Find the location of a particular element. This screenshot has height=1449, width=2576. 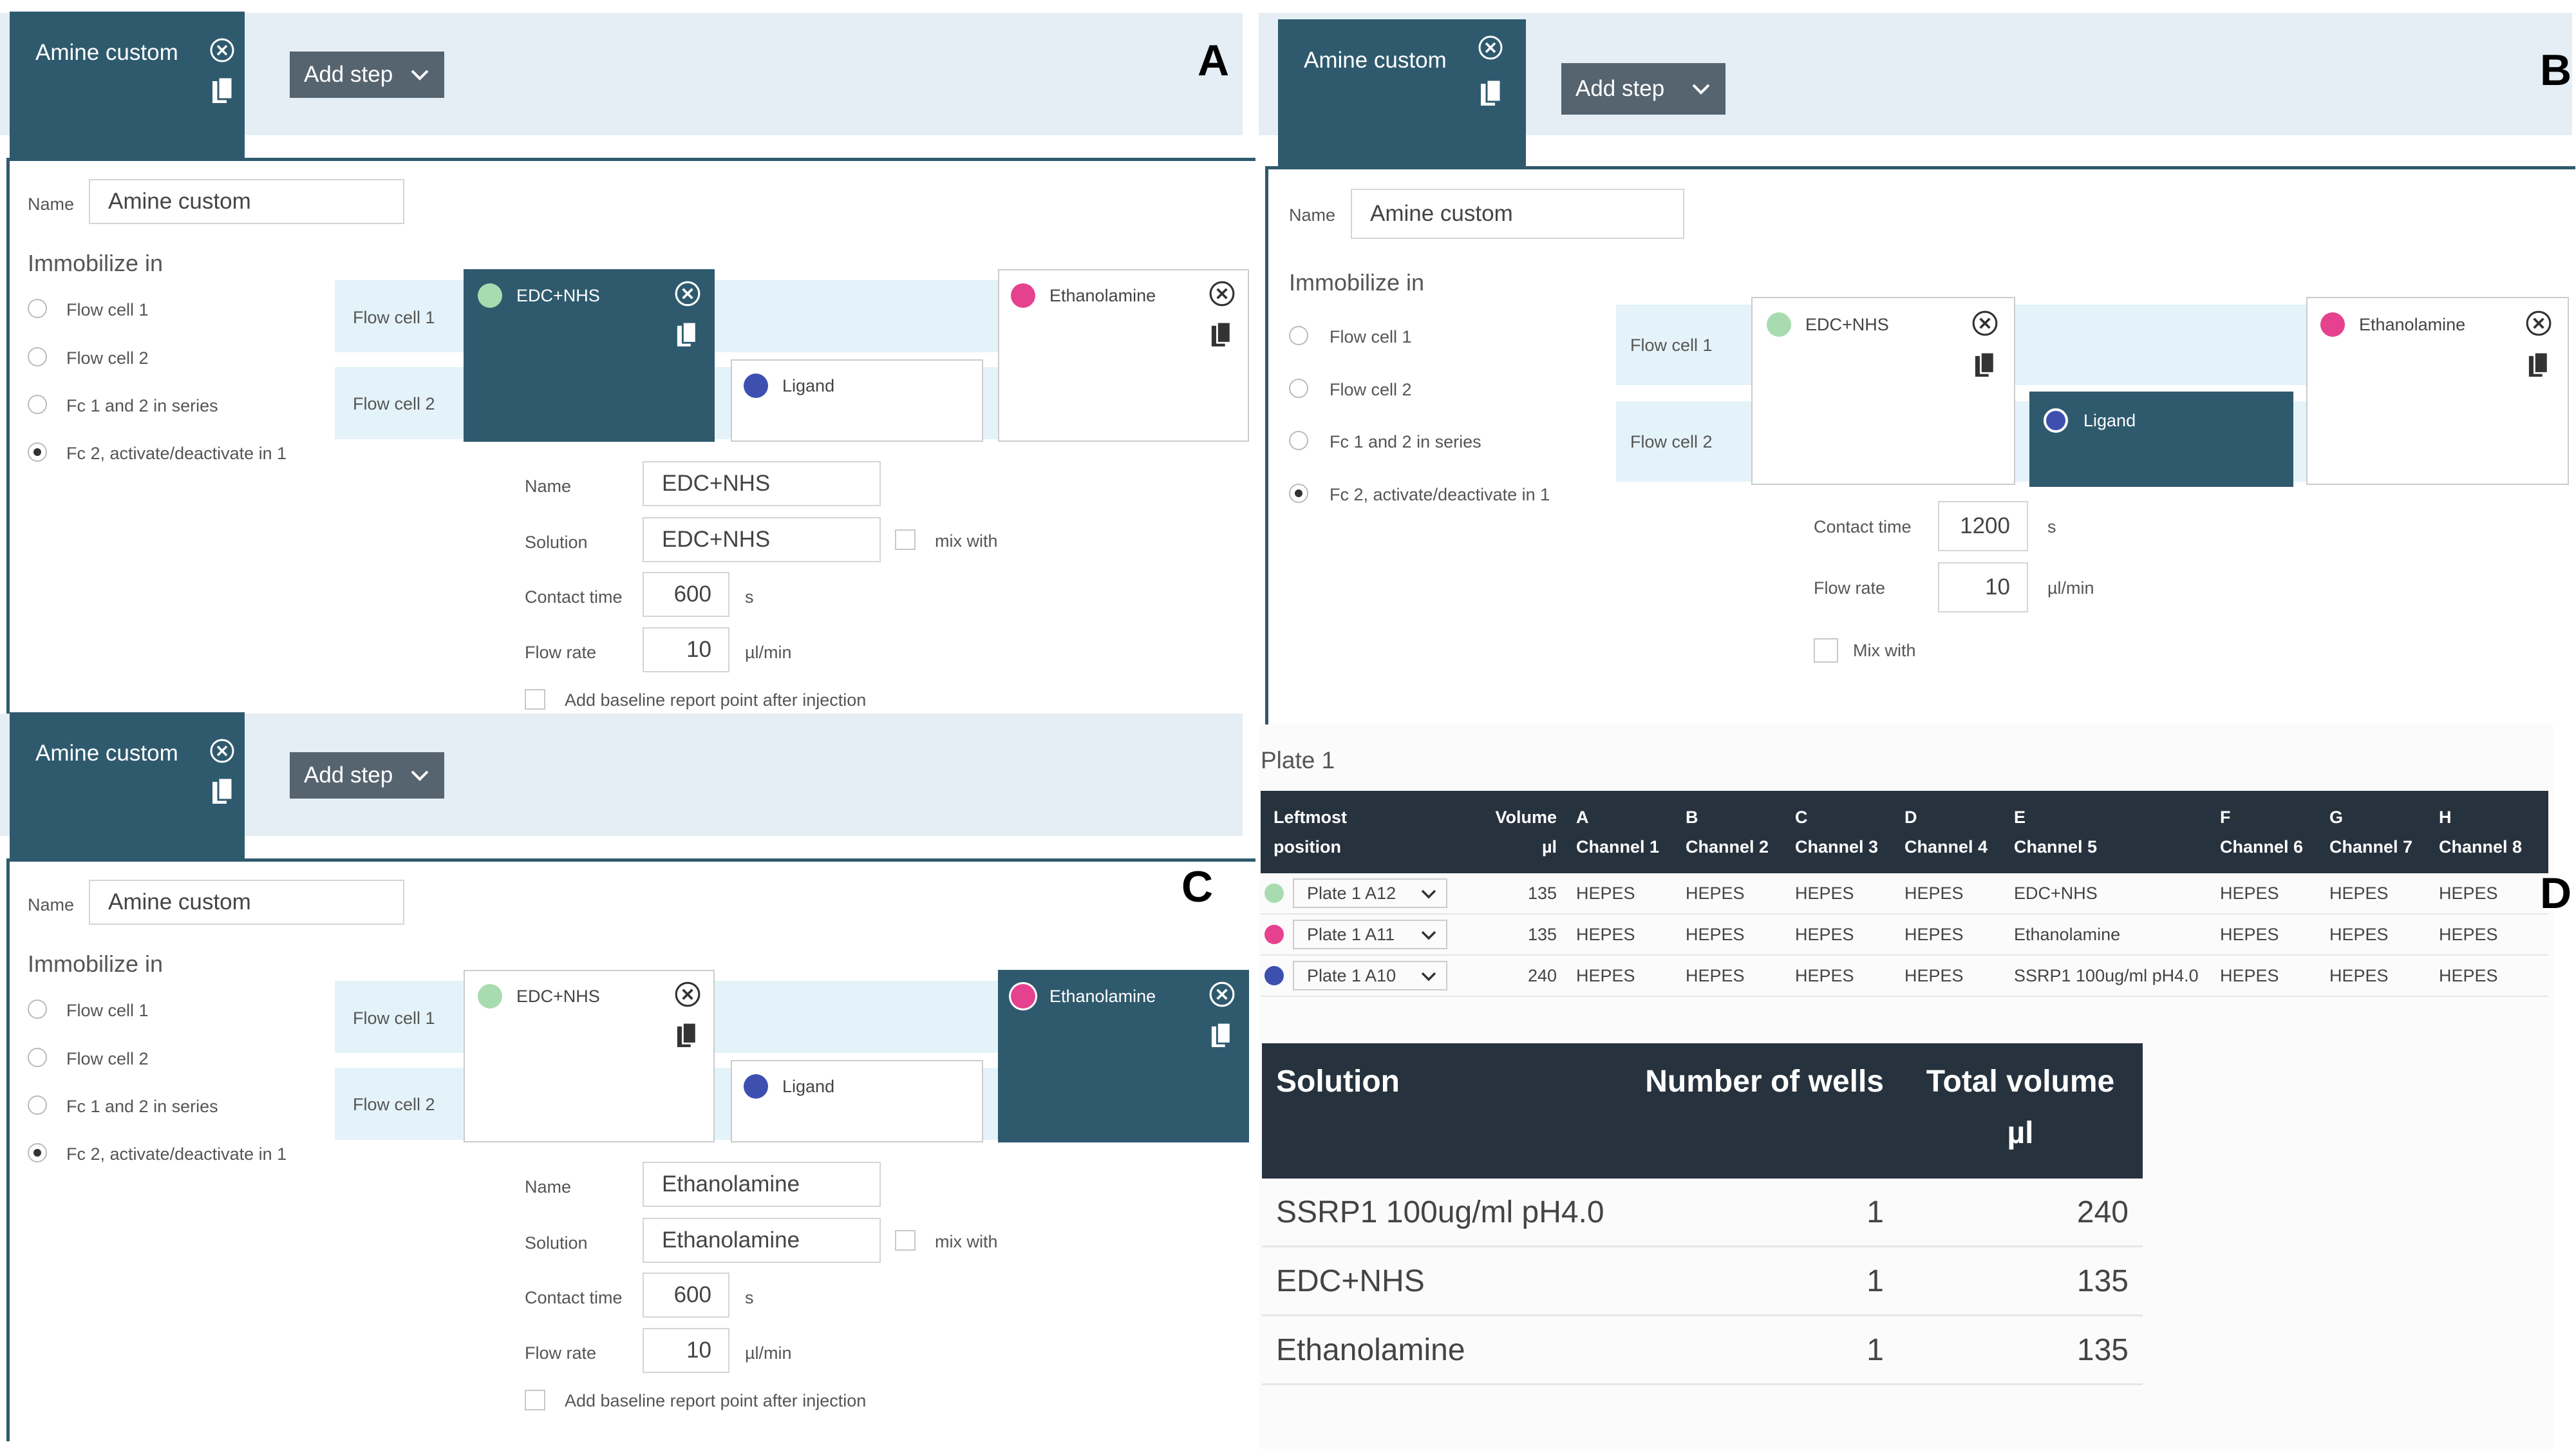

step-name-field: EDC+NHS is located at coordinates (762, 483).